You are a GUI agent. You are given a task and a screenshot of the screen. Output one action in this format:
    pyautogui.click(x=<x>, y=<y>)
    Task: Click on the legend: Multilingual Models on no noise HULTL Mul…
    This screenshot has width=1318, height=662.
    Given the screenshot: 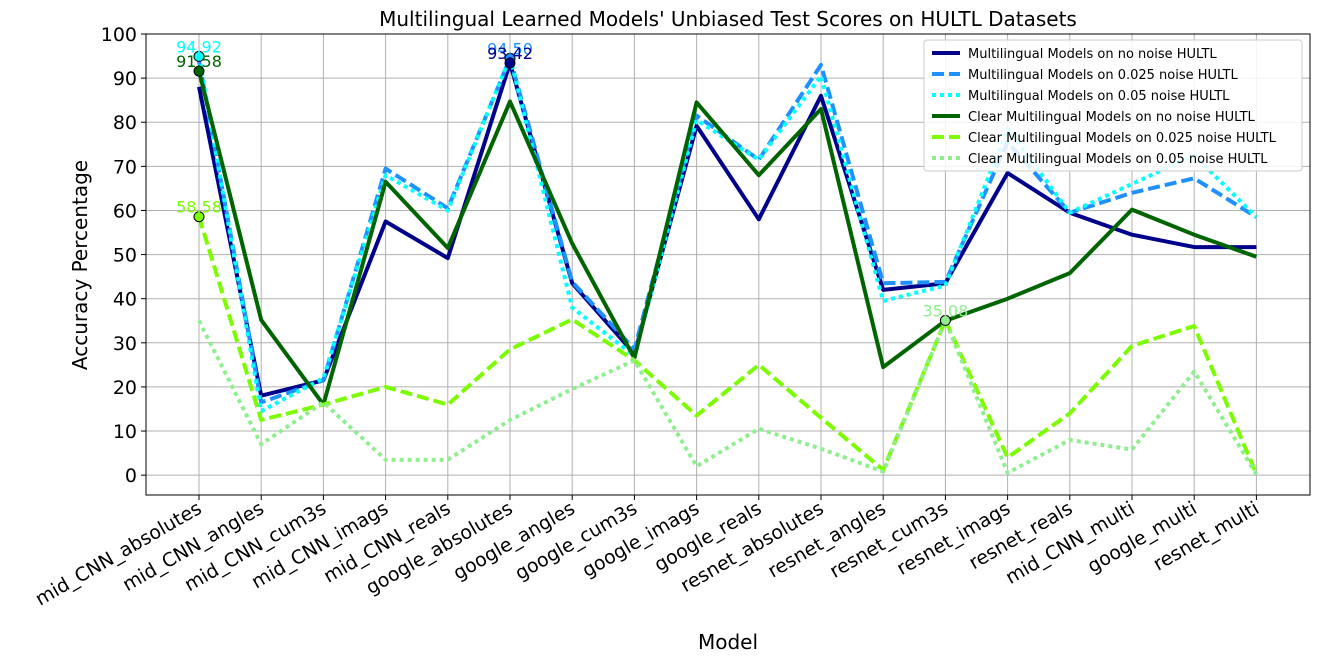 What is the action you would take?
    pyautogui.click(x=1113, y=105)
    